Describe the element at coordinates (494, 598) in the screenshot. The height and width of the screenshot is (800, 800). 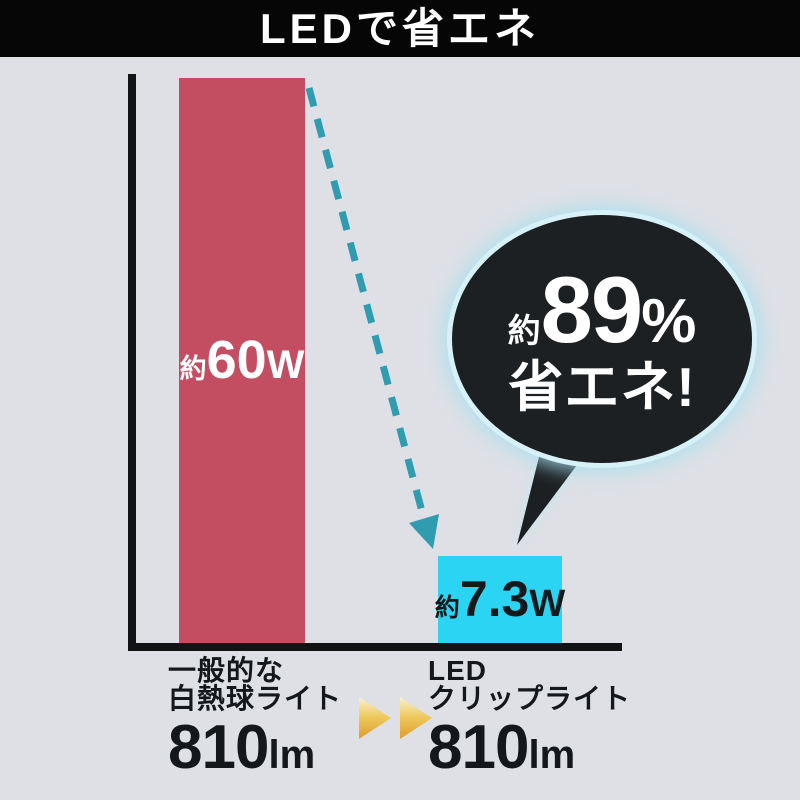
I see `watt-value: 7.3` at that location.